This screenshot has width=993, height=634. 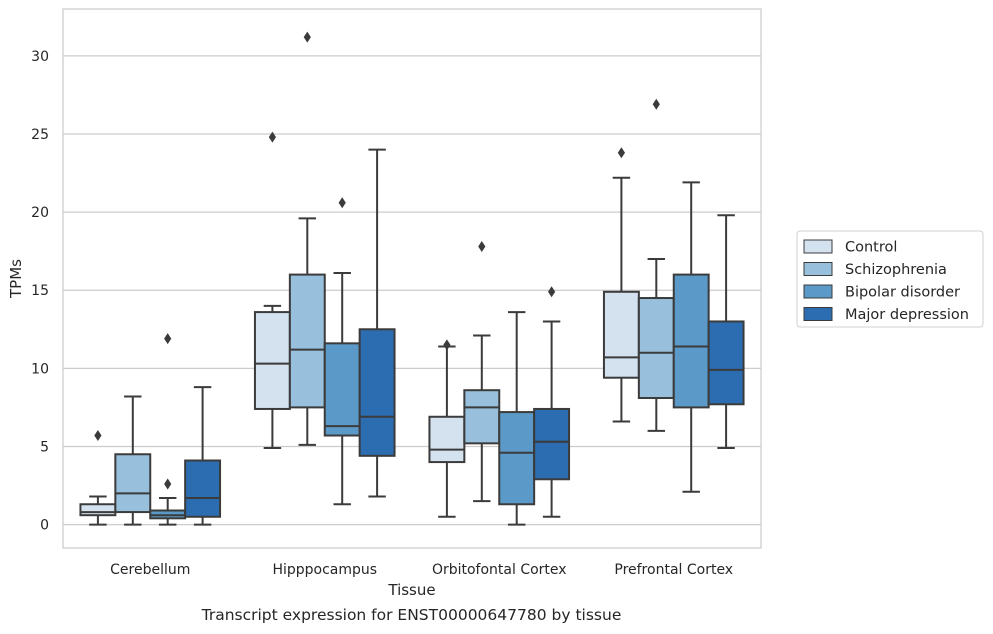 I want to click on iqr-box-cerebellum-schizophrenia, so click(x=133, y=483).